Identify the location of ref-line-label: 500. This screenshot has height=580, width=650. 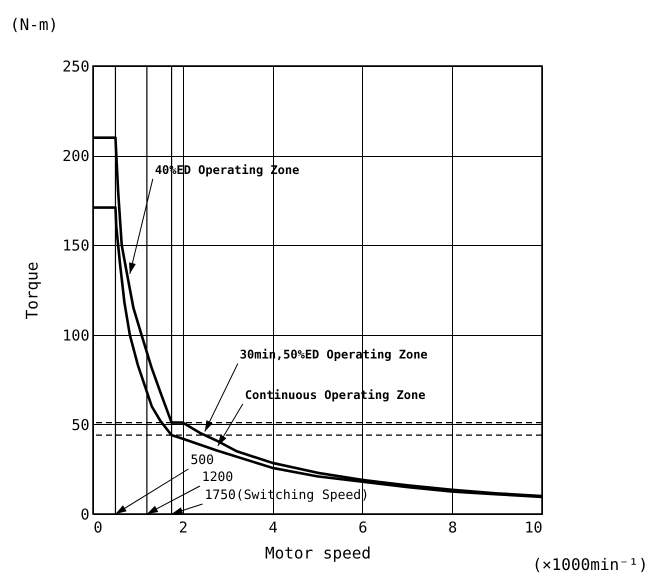
(202, 460).